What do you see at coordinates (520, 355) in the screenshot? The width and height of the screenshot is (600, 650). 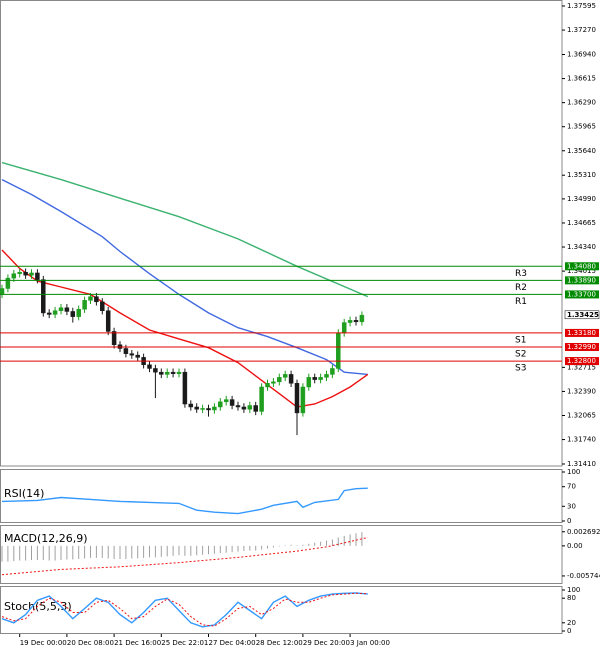 I see `level-name: S2` at bounding box center [520, 355].